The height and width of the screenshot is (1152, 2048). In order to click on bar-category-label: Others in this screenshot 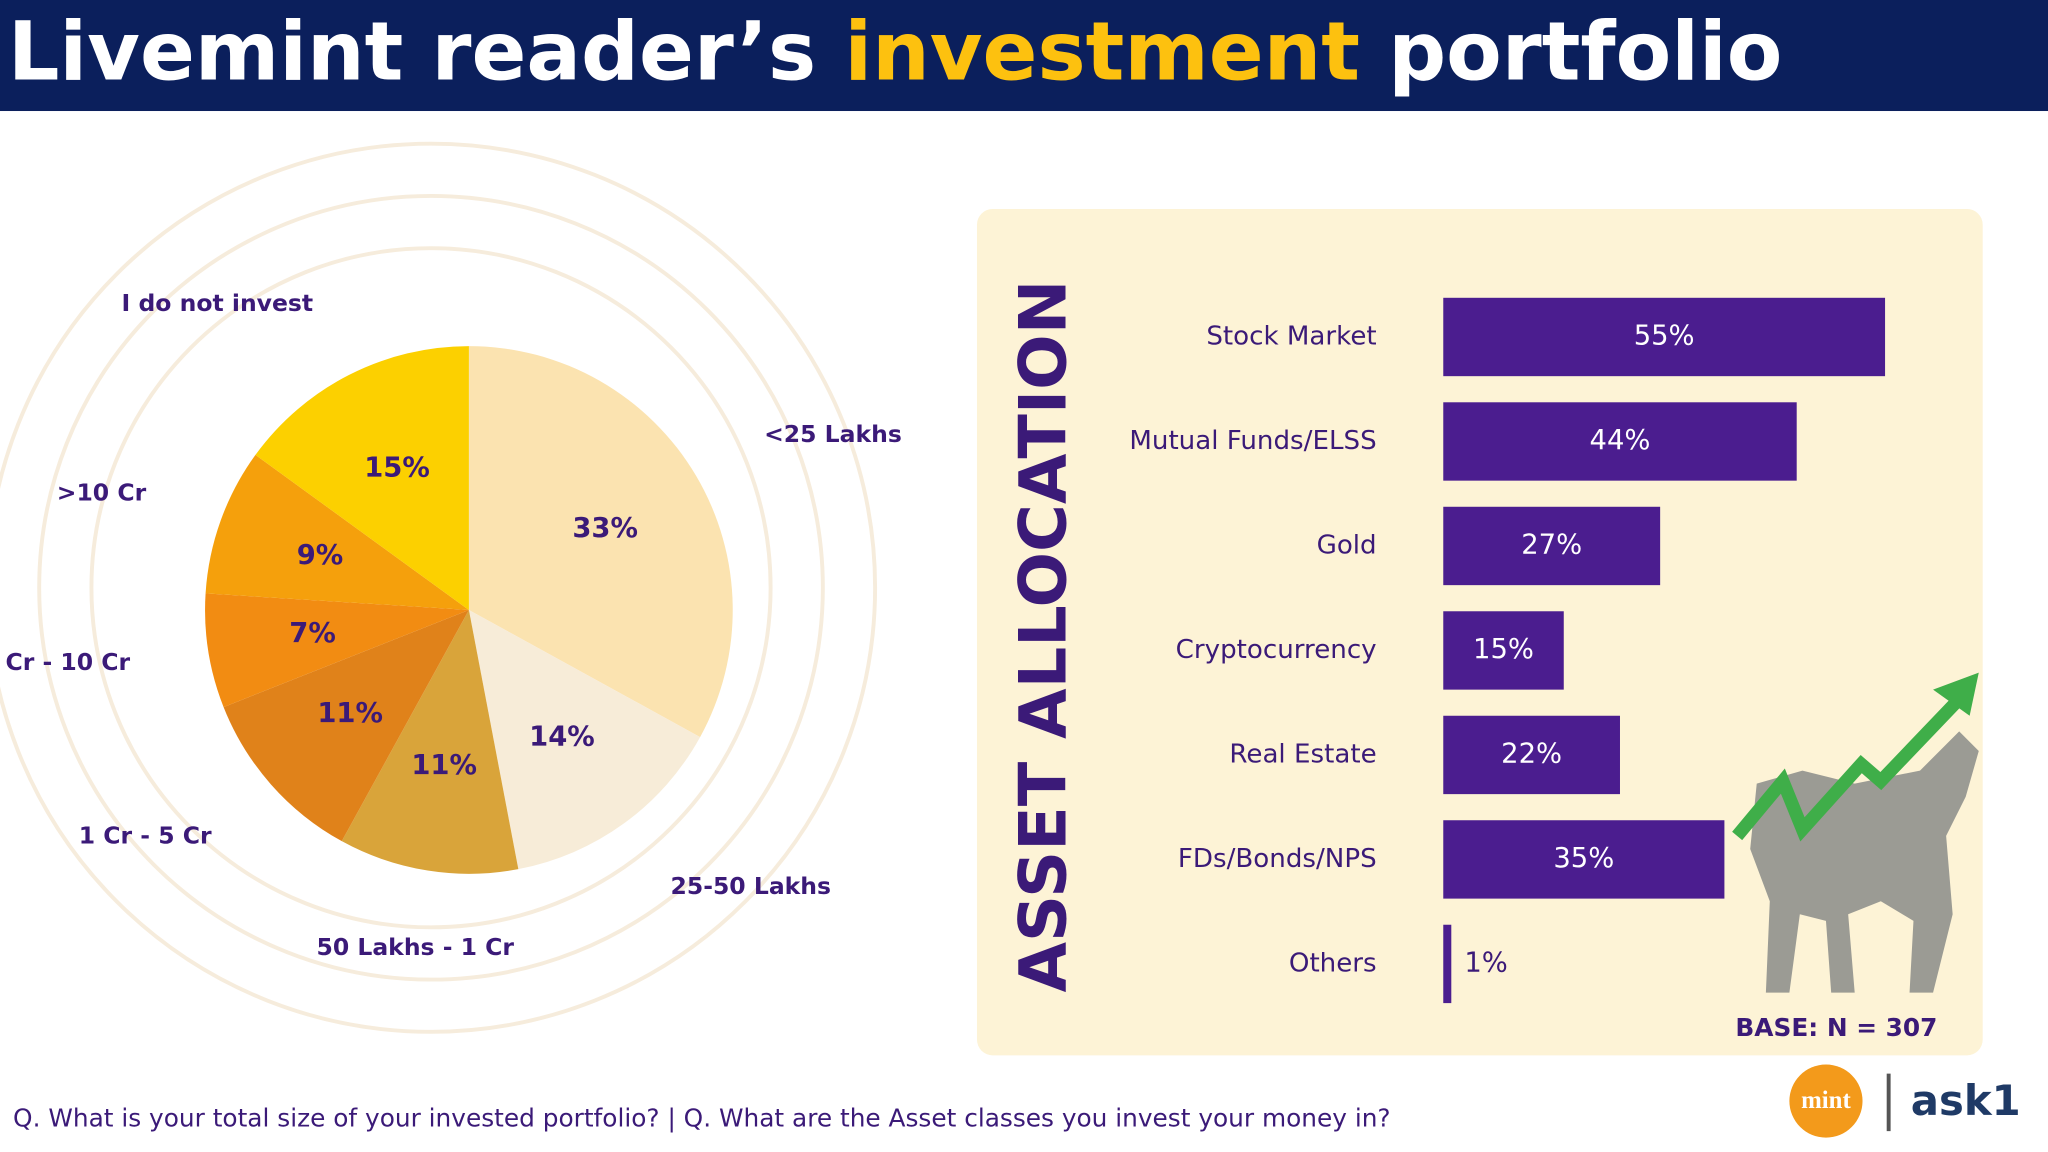, I will do `click(1333, 963)`.